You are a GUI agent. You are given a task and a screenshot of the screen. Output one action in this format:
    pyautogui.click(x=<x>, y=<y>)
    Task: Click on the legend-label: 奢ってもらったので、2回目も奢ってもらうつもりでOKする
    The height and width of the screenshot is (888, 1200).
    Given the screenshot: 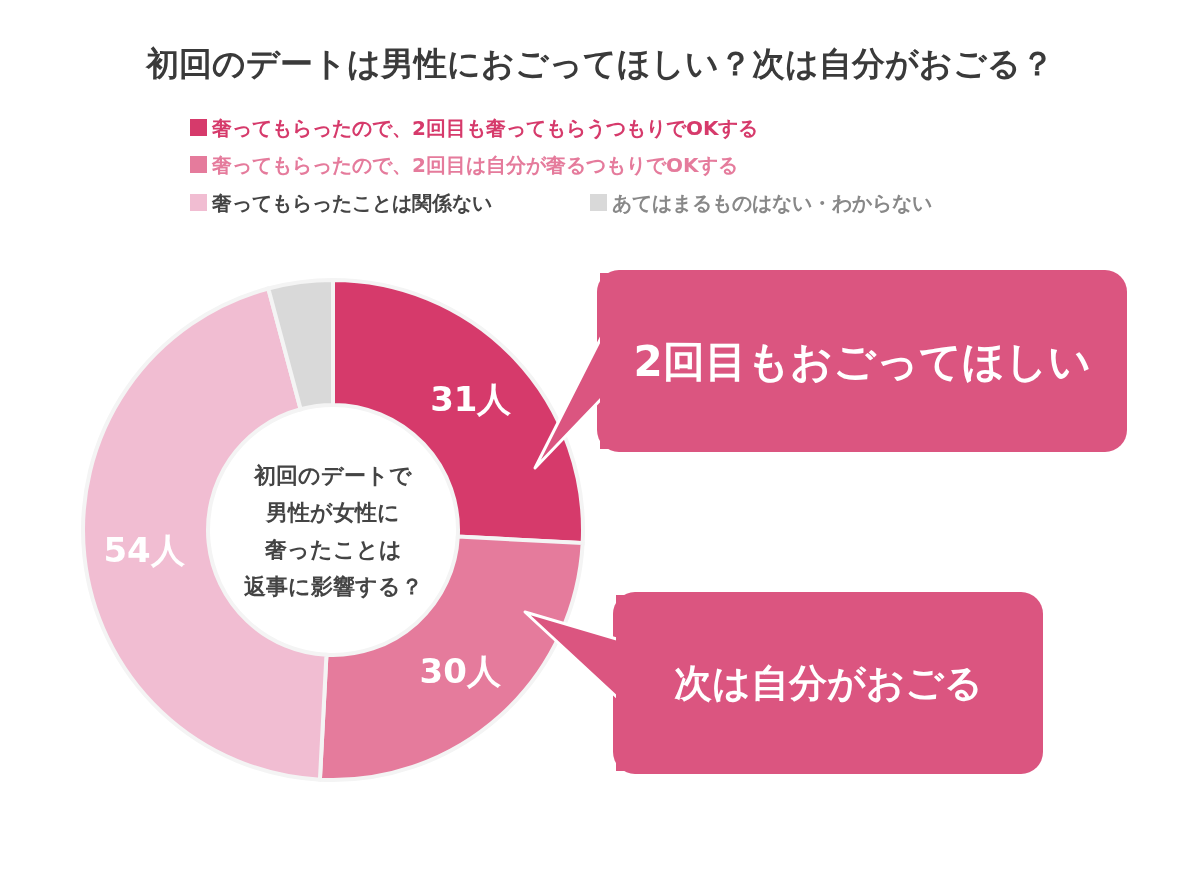 What is the action you would take?
    pyautogui.click(x=485, y=128)
    